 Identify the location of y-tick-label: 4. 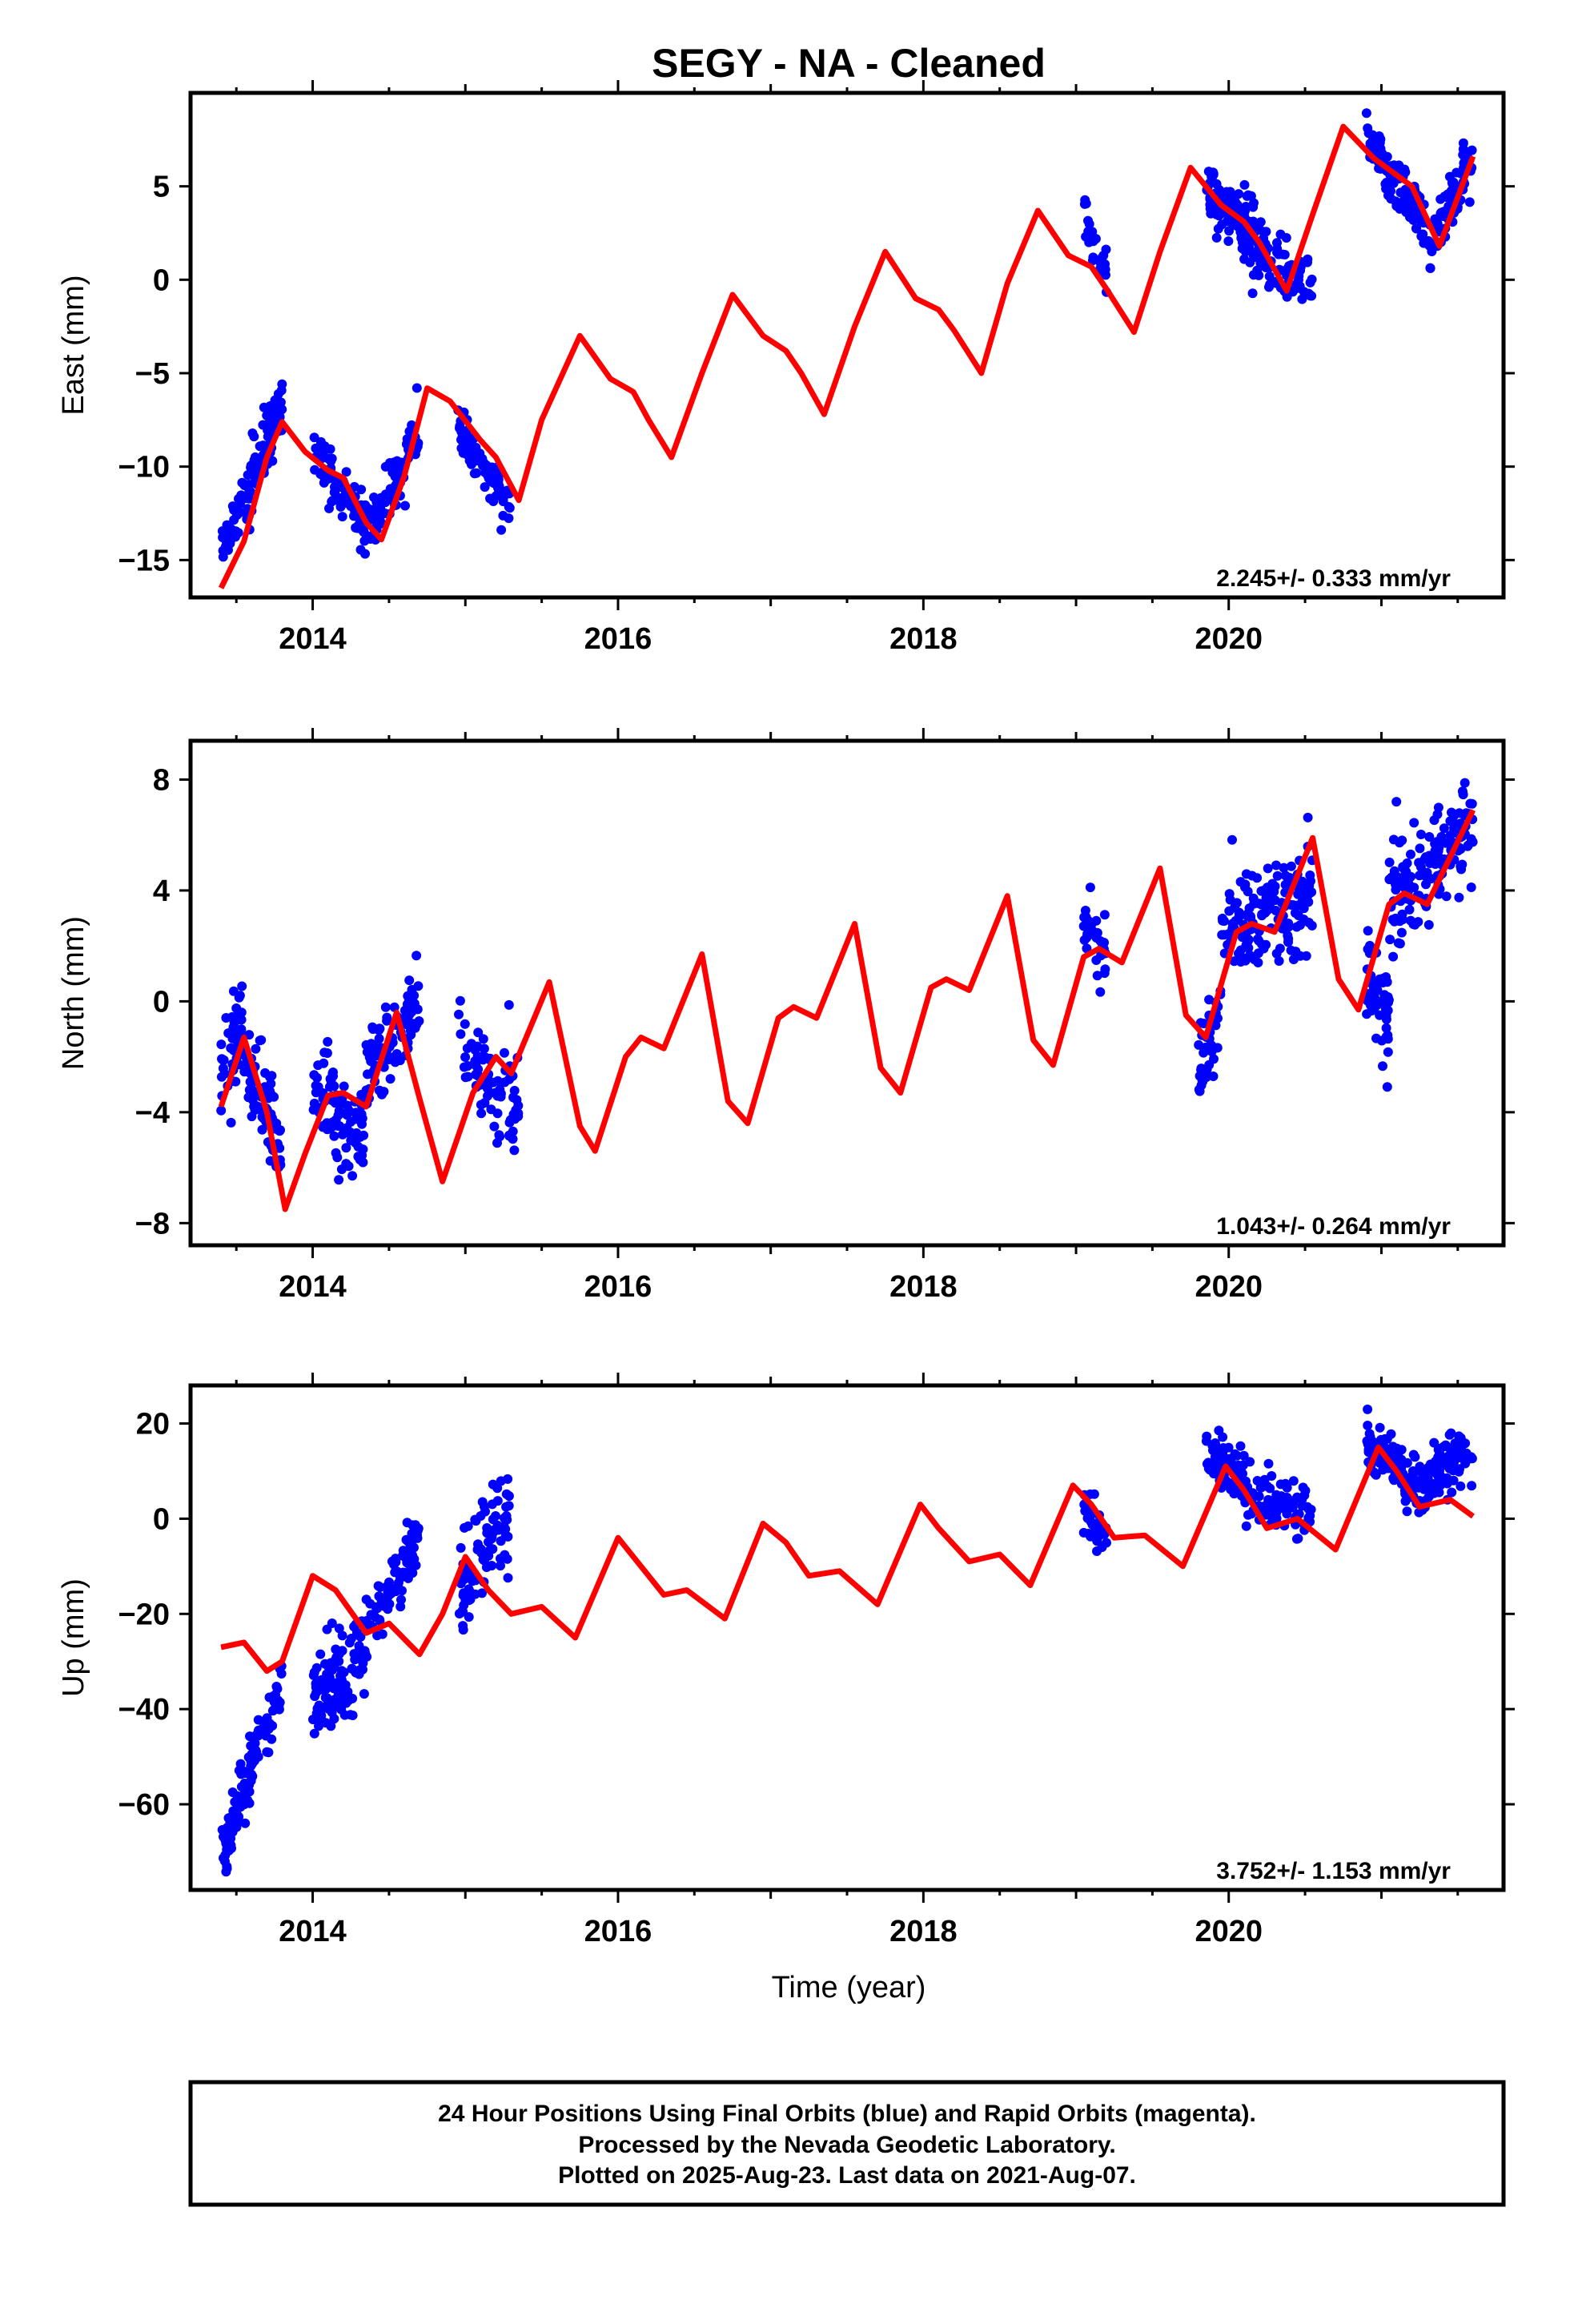
(161, 892).